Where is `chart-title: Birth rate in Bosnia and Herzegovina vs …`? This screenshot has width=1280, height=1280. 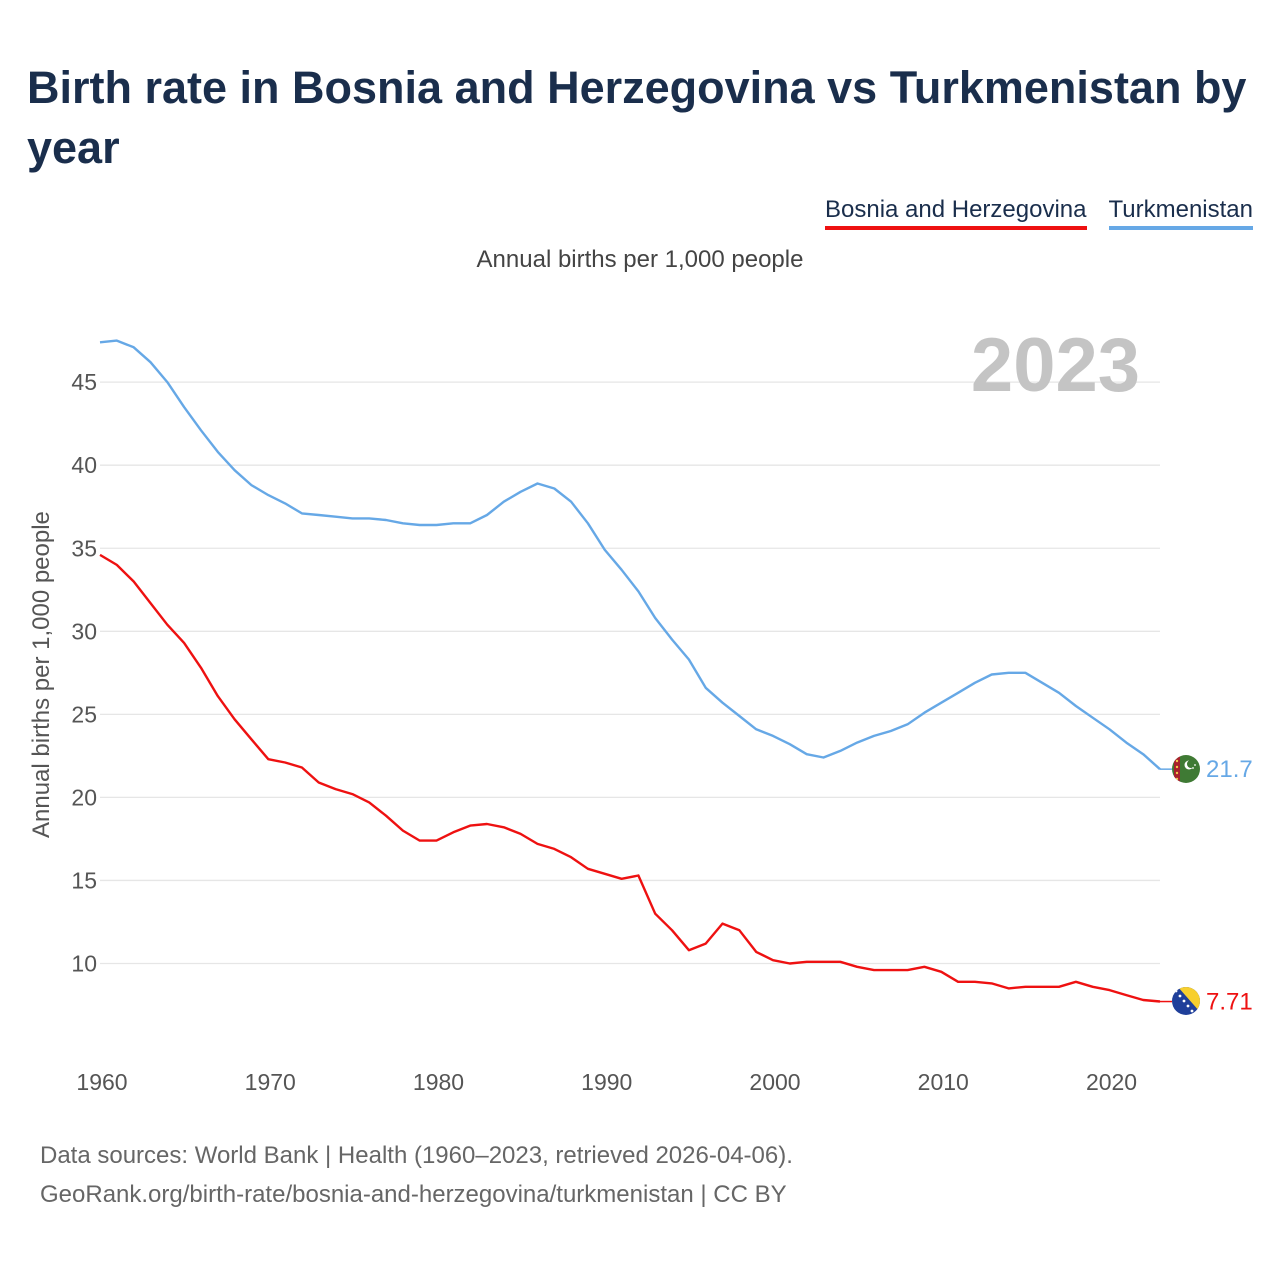
chart-title: Birth rate in Bosnia and Herzegovina vs … is located at coordinates (637, 117).